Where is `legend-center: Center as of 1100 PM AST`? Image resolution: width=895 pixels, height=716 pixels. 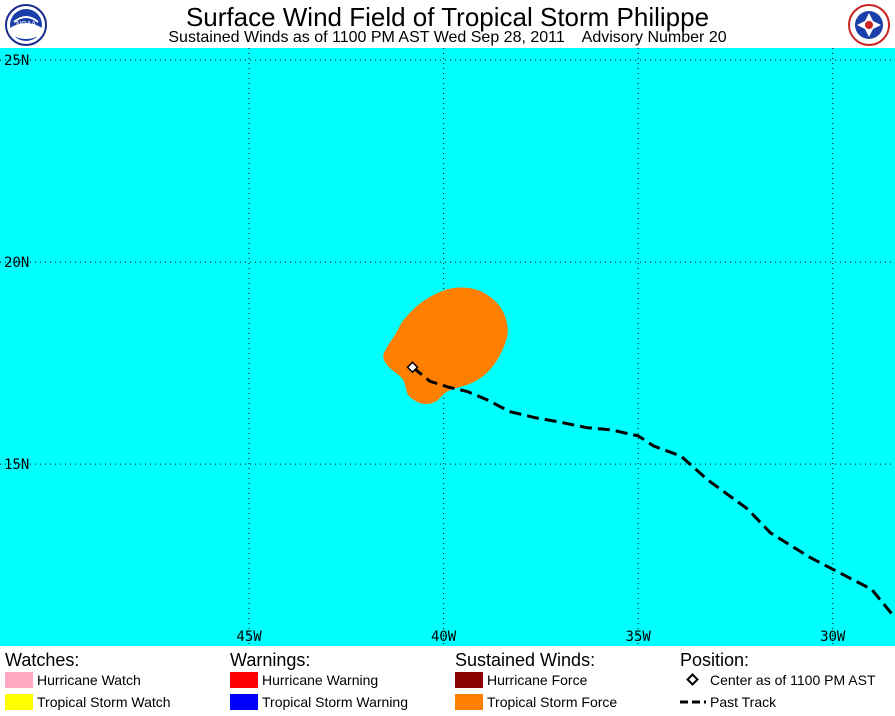
legend-center: Center as of 1100 PM AST is located at coordinates (778, 680).